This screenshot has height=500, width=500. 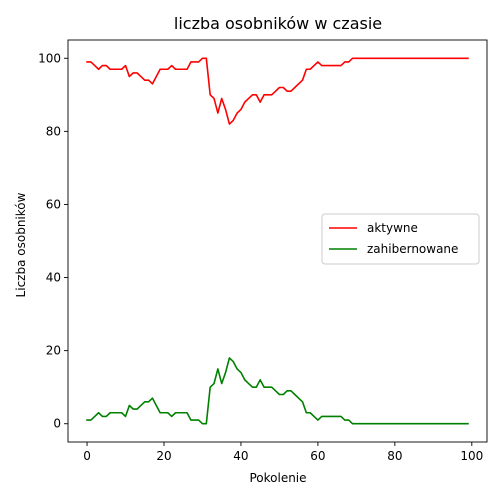 I want to click on series-line-zahibernowane, so click(x=277, y=391).